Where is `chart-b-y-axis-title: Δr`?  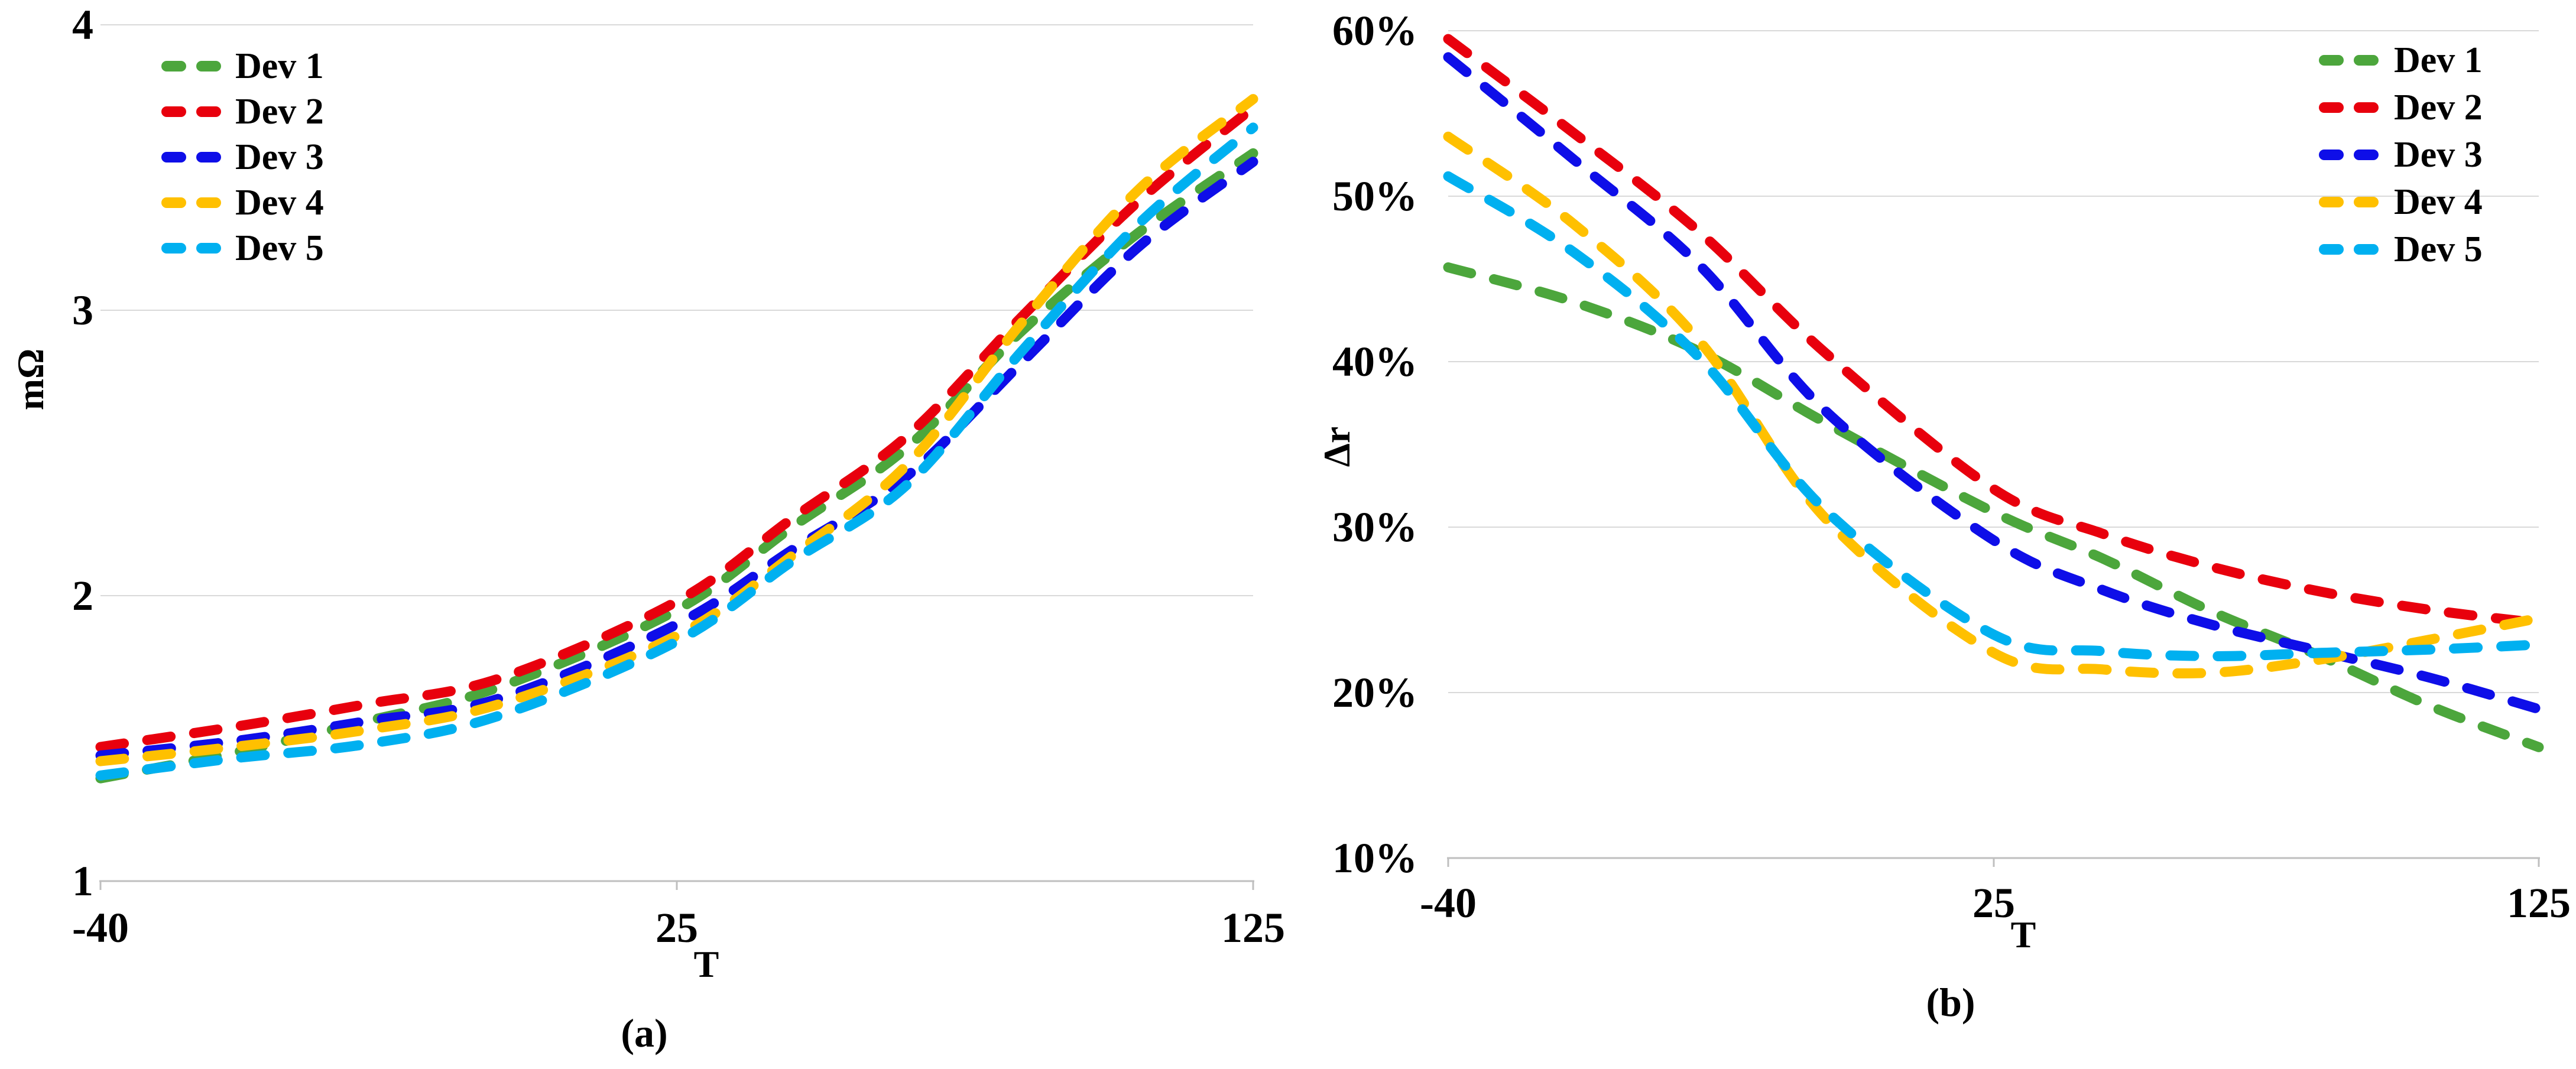 chart-b-y-axis-title: Δr is located at coordinates (1337, 446).